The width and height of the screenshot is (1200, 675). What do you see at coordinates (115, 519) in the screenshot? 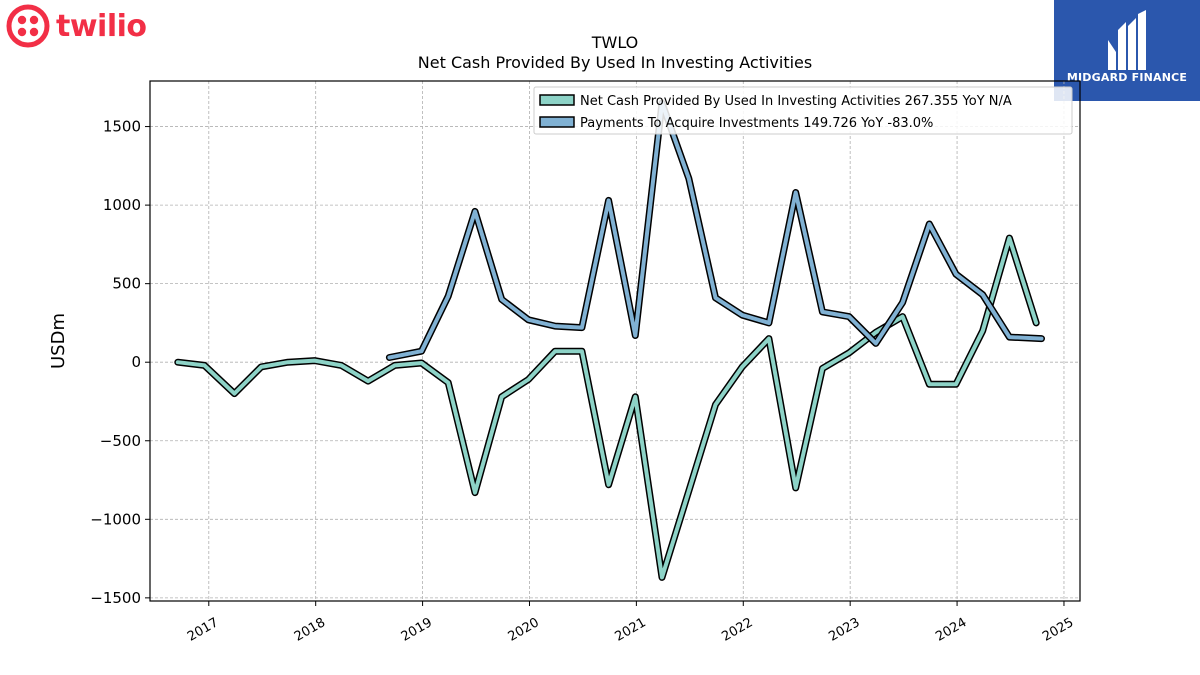
I see `y-tick-label: −1000` at bounding box center [115, 519].